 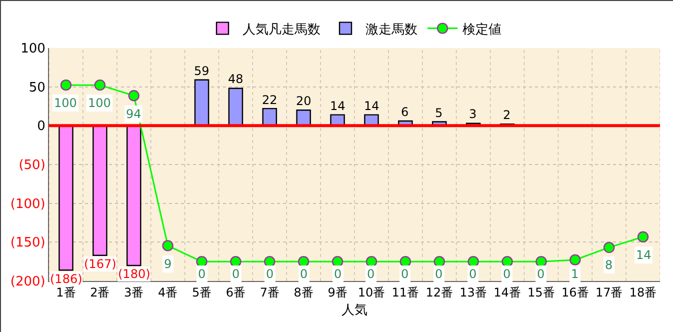 What do you see at coordinates (372, 292) in the screenshot?
I see `x-tick-label: 10番` at bounding box center [372, 292].